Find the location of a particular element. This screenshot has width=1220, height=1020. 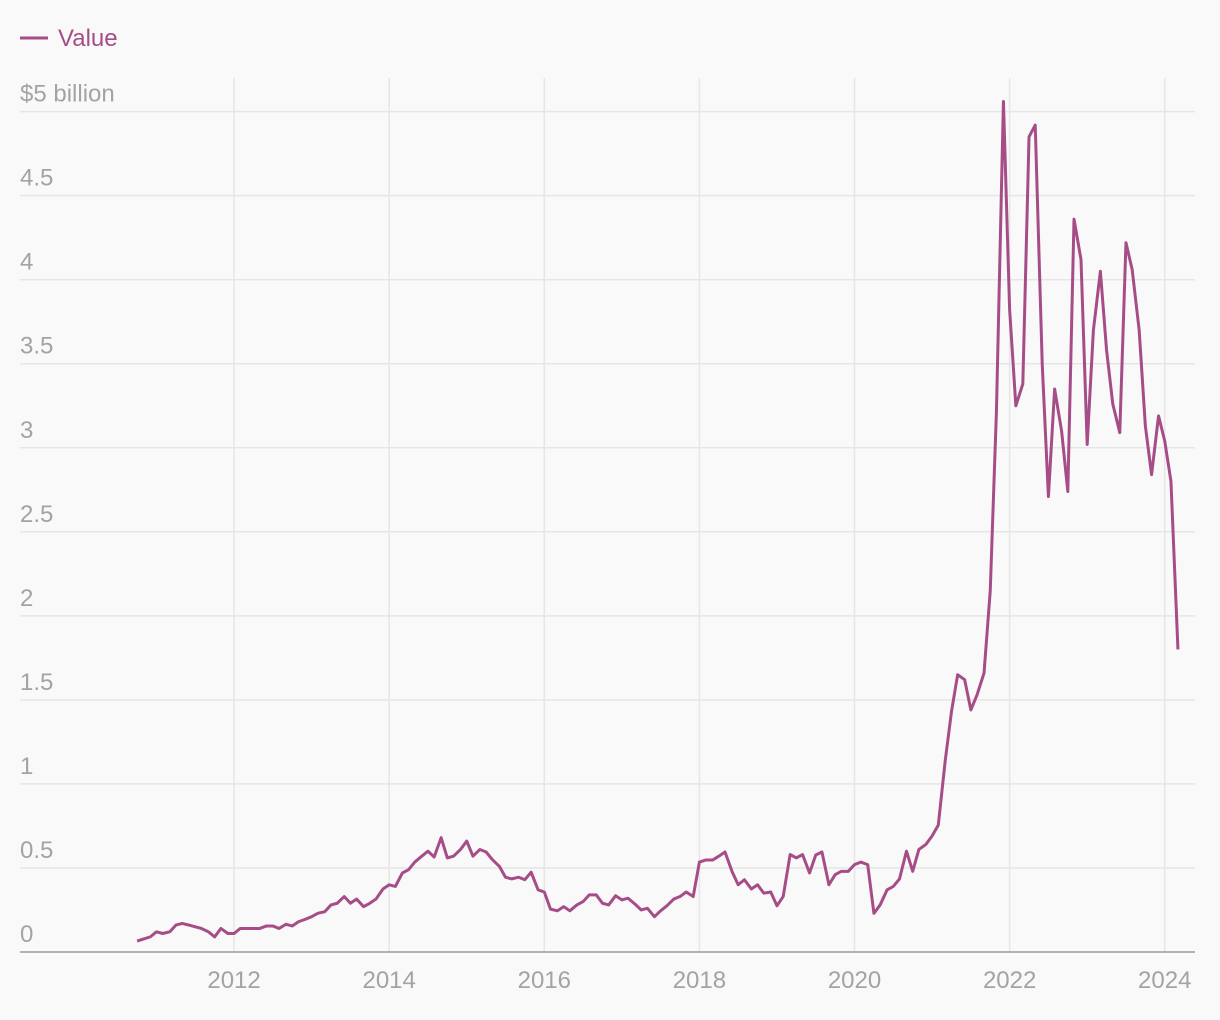

y-tick-label: 4.5 is located at coordinates (36, 178).